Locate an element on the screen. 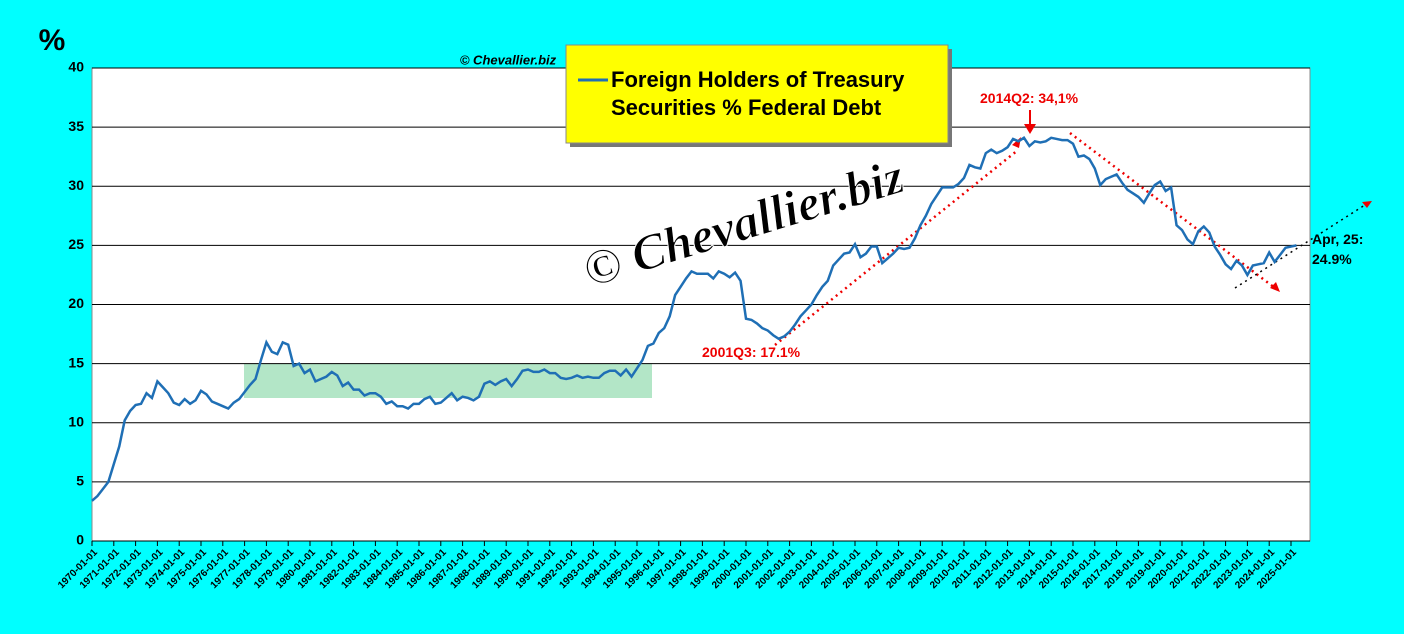  annotation: Apr, 25: 24.9% is located at coordinates (1338, 249).